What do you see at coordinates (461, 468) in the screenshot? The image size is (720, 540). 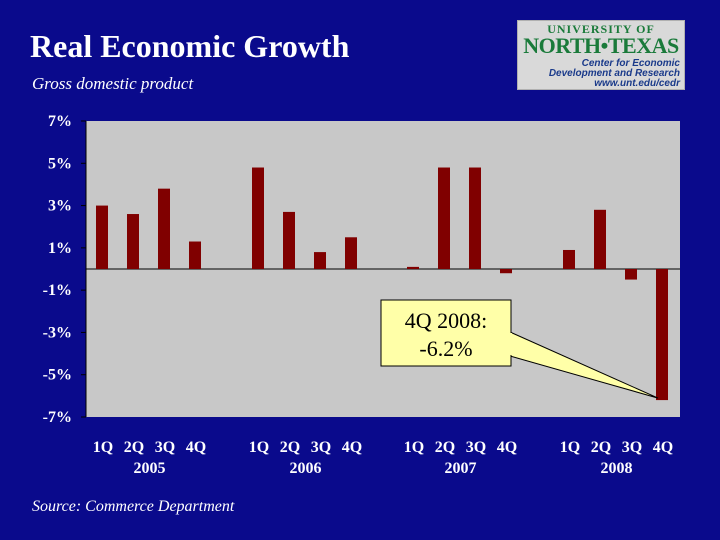 I see `x-group-label: 2007` at bounding box center [461, 468].